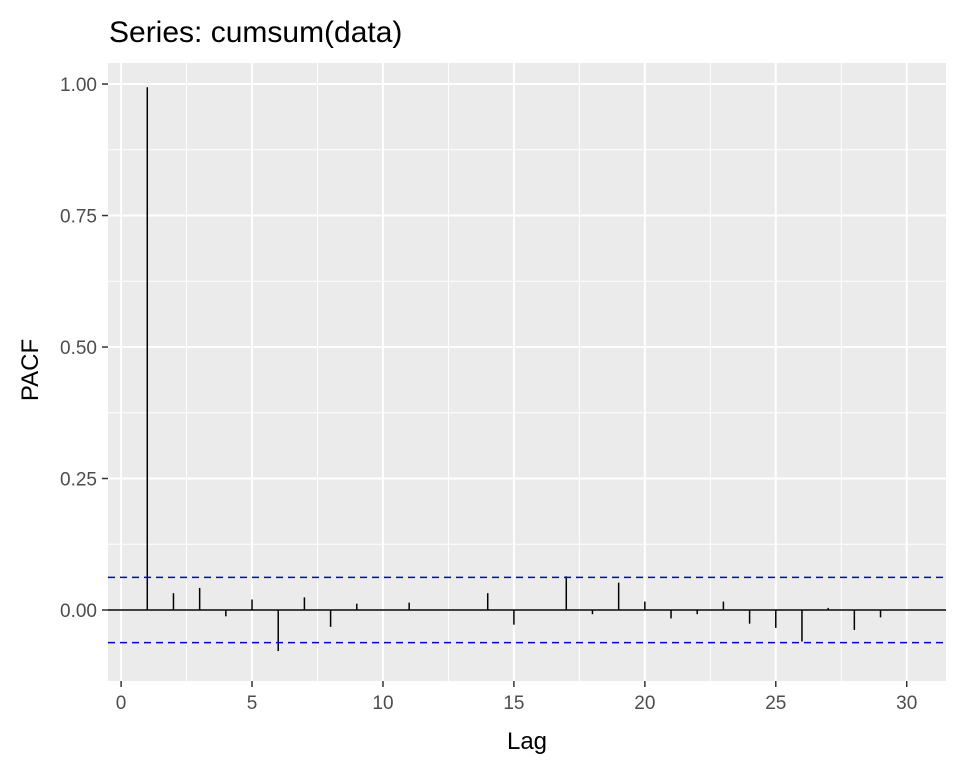 This screenshot has width=960, height=768. I want to click on y-tick-label: 0.75, so click(78, 217).